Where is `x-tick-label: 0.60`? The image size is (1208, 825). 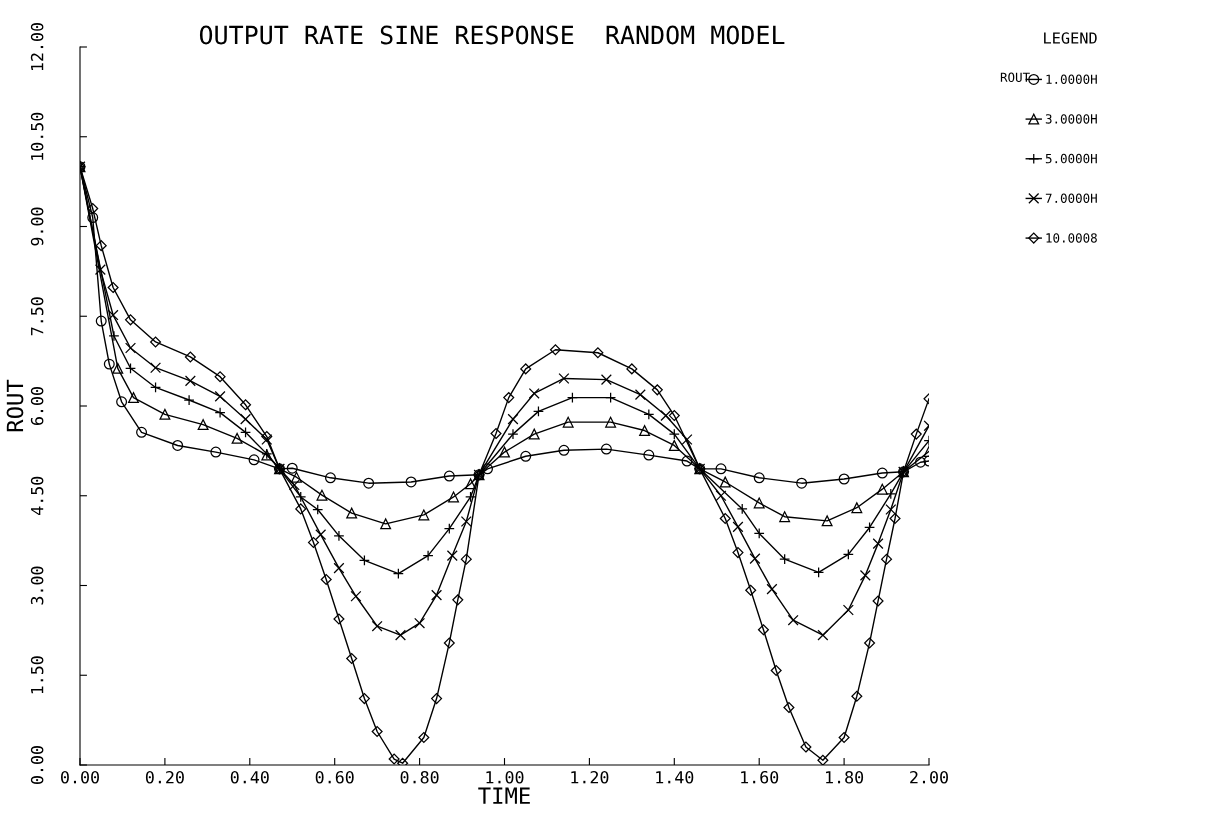
x-tick-label: 0.60 is located at coordinates (334, 777).